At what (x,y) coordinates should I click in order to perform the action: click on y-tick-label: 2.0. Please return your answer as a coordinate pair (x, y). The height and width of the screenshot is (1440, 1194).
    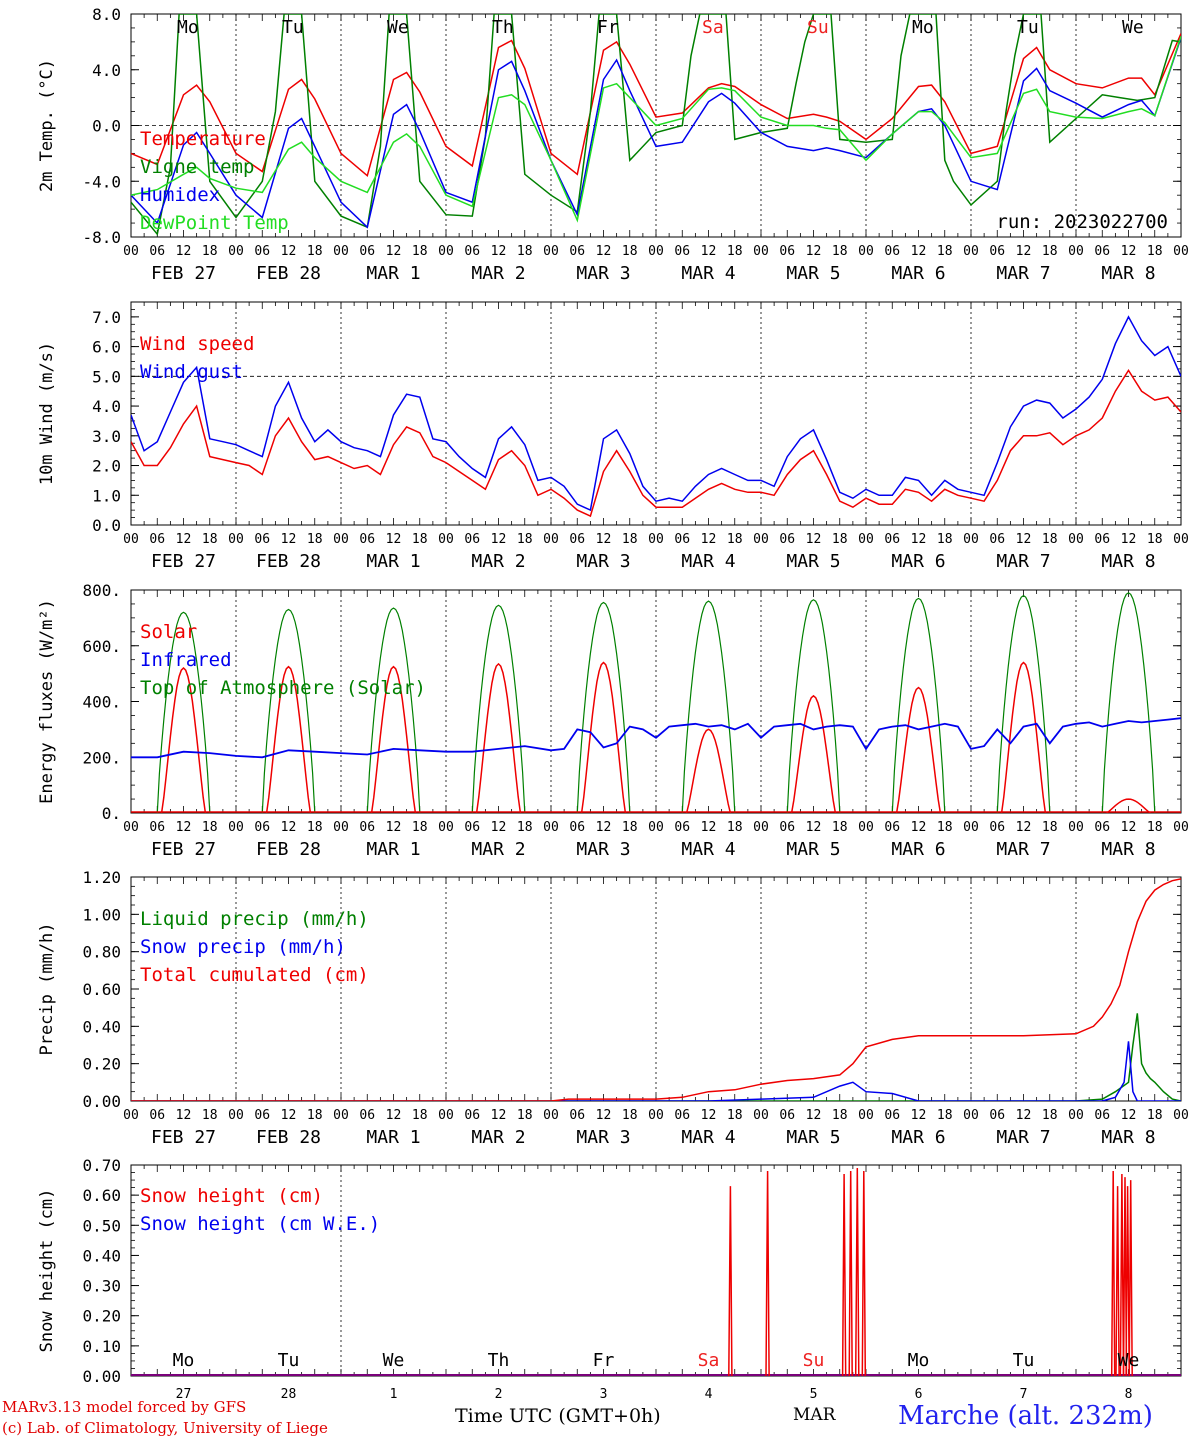
    Looking at the image, I should click on (106, 466).